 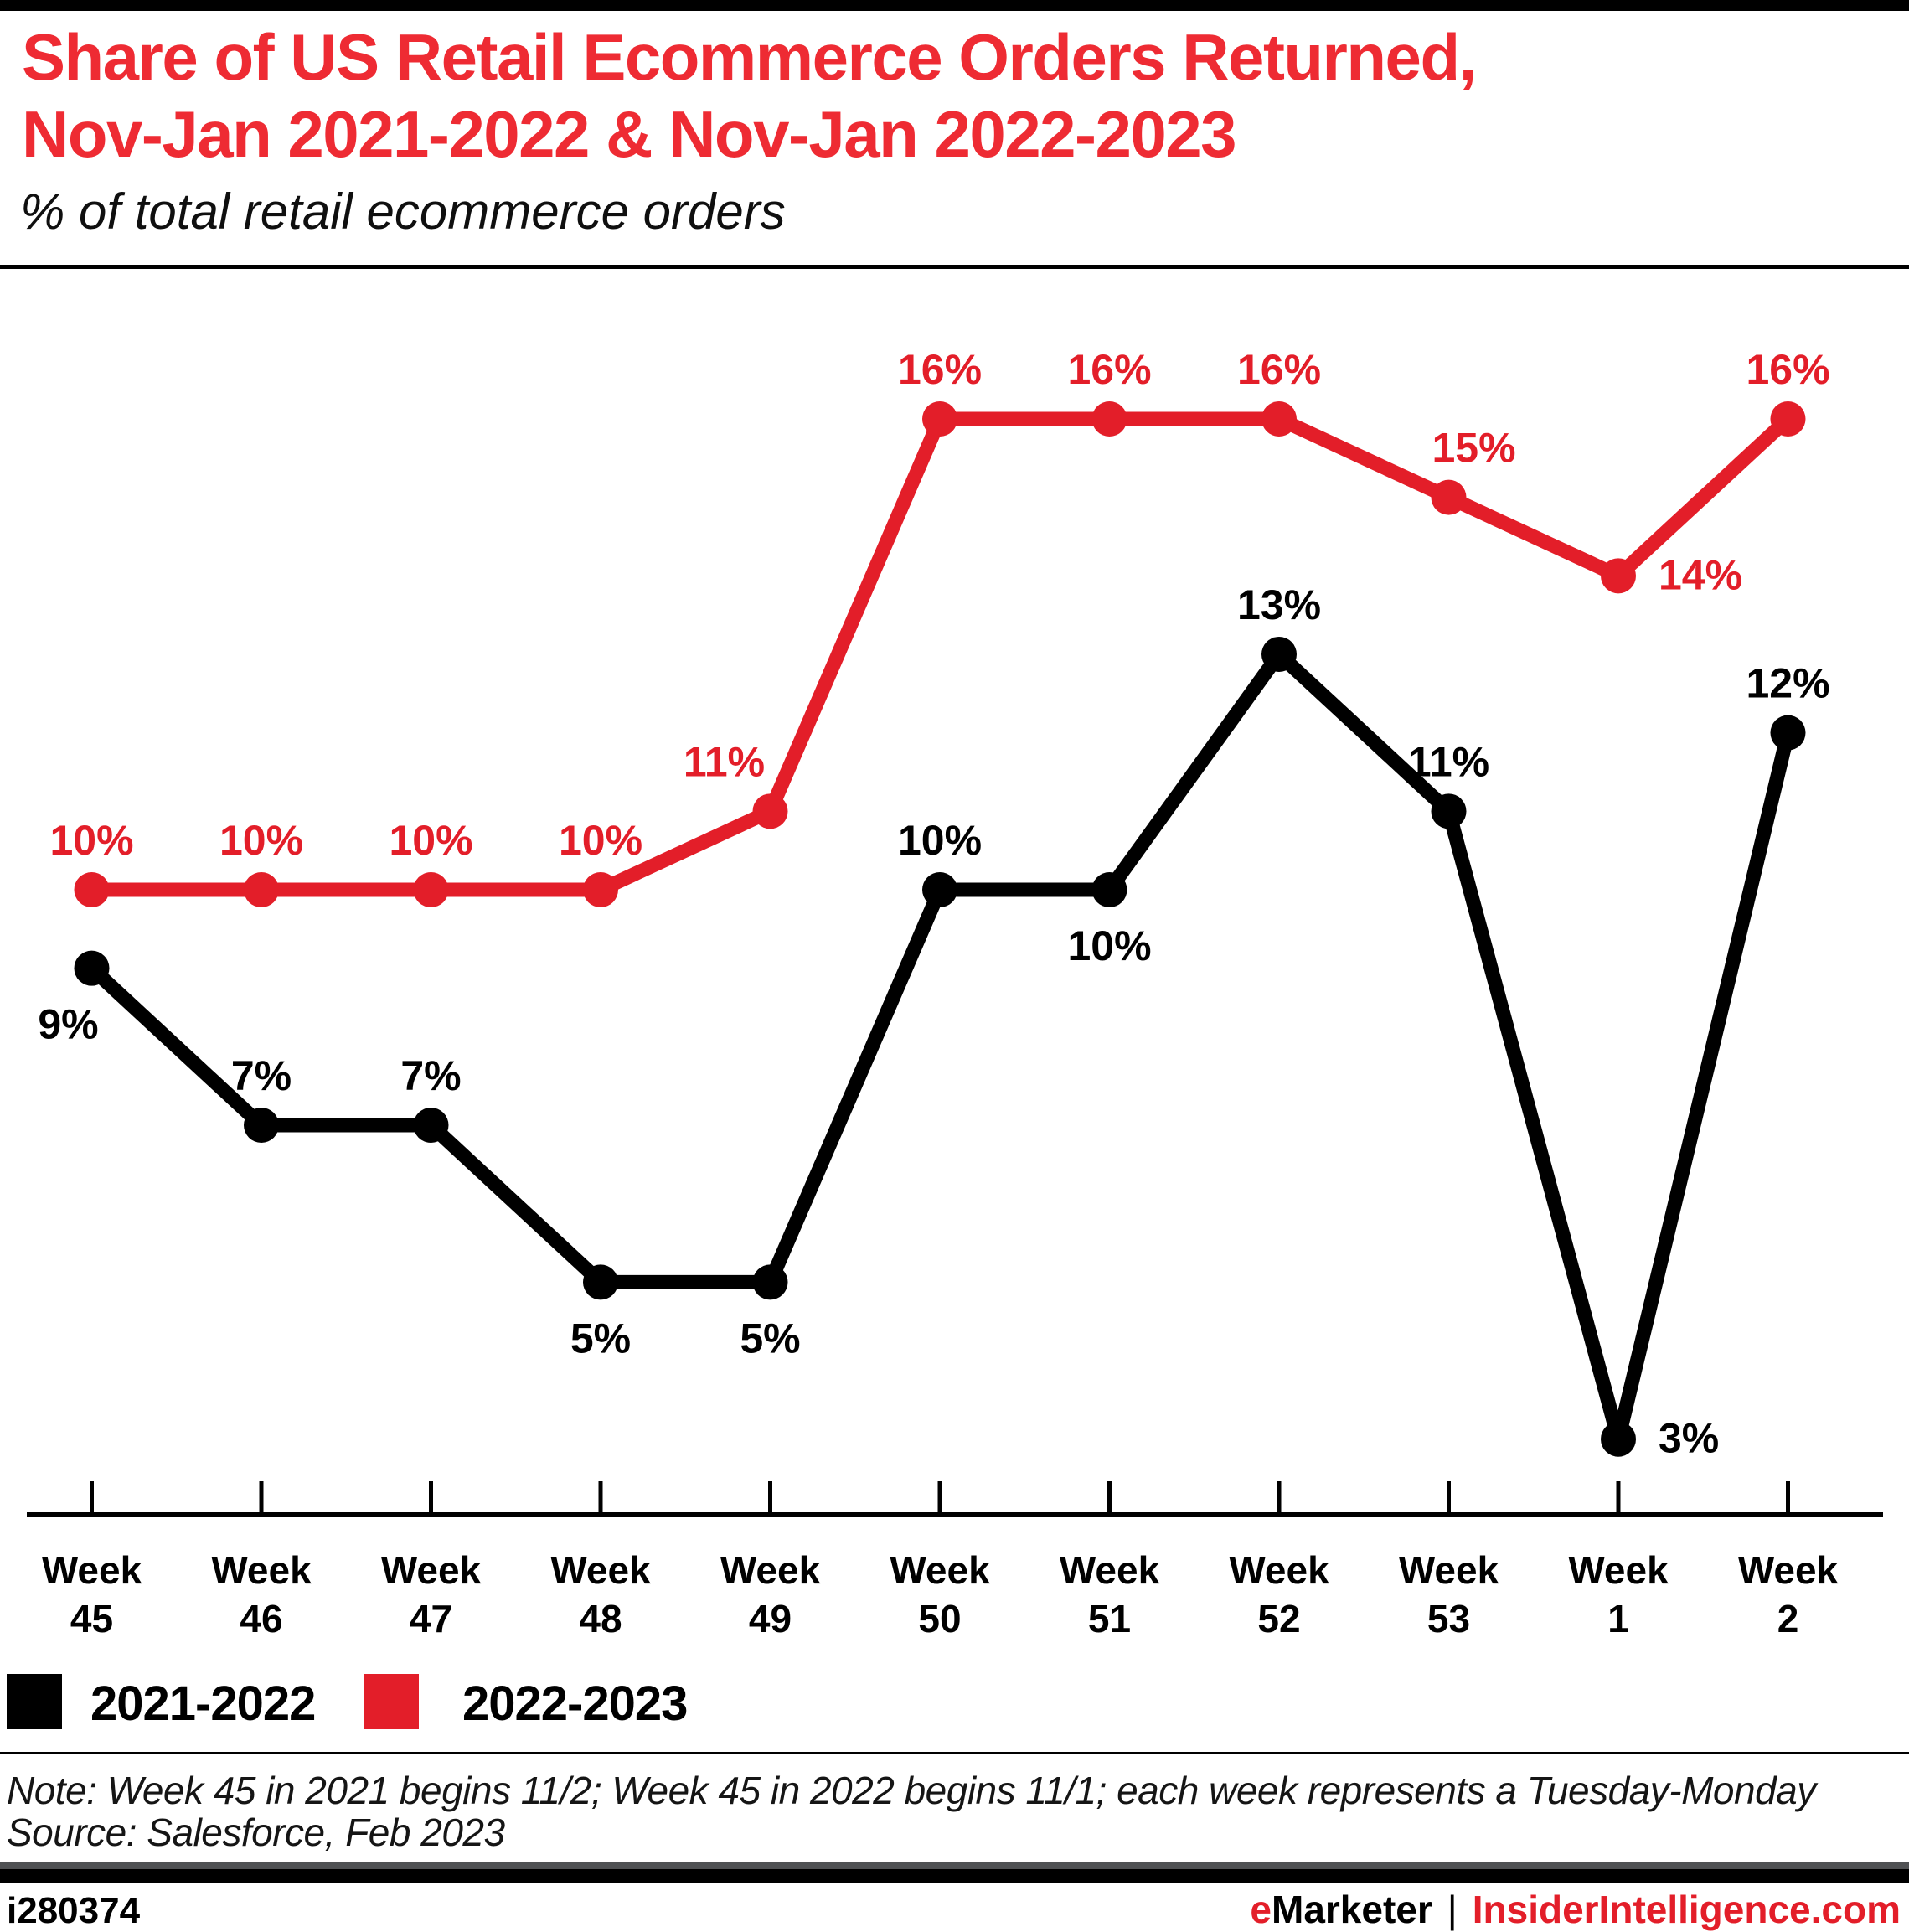 I want to click on x-axis-label: Week 51, so click(x=1110, y=1594).